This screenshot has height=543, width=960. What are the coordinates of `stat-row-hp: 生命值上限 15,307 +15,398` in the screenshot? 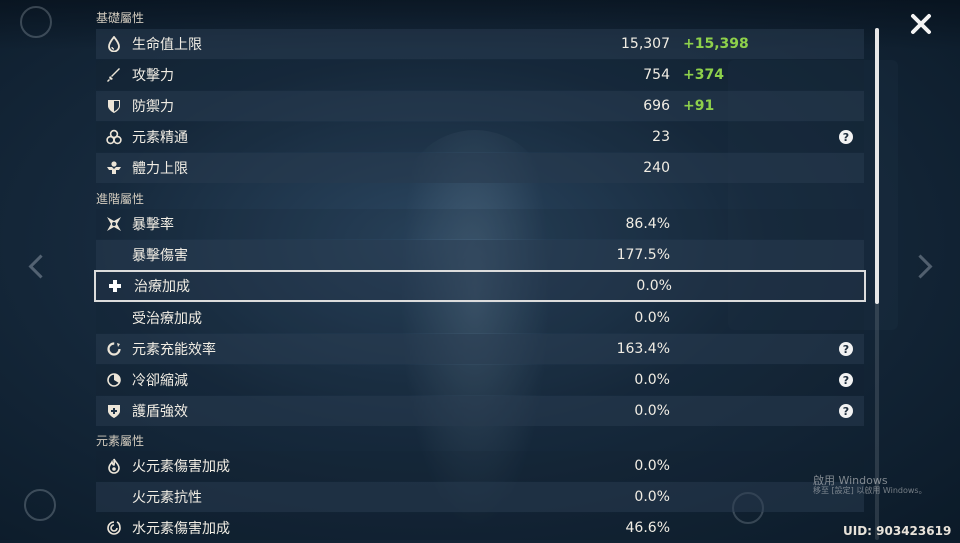 It's located at (480, 44).